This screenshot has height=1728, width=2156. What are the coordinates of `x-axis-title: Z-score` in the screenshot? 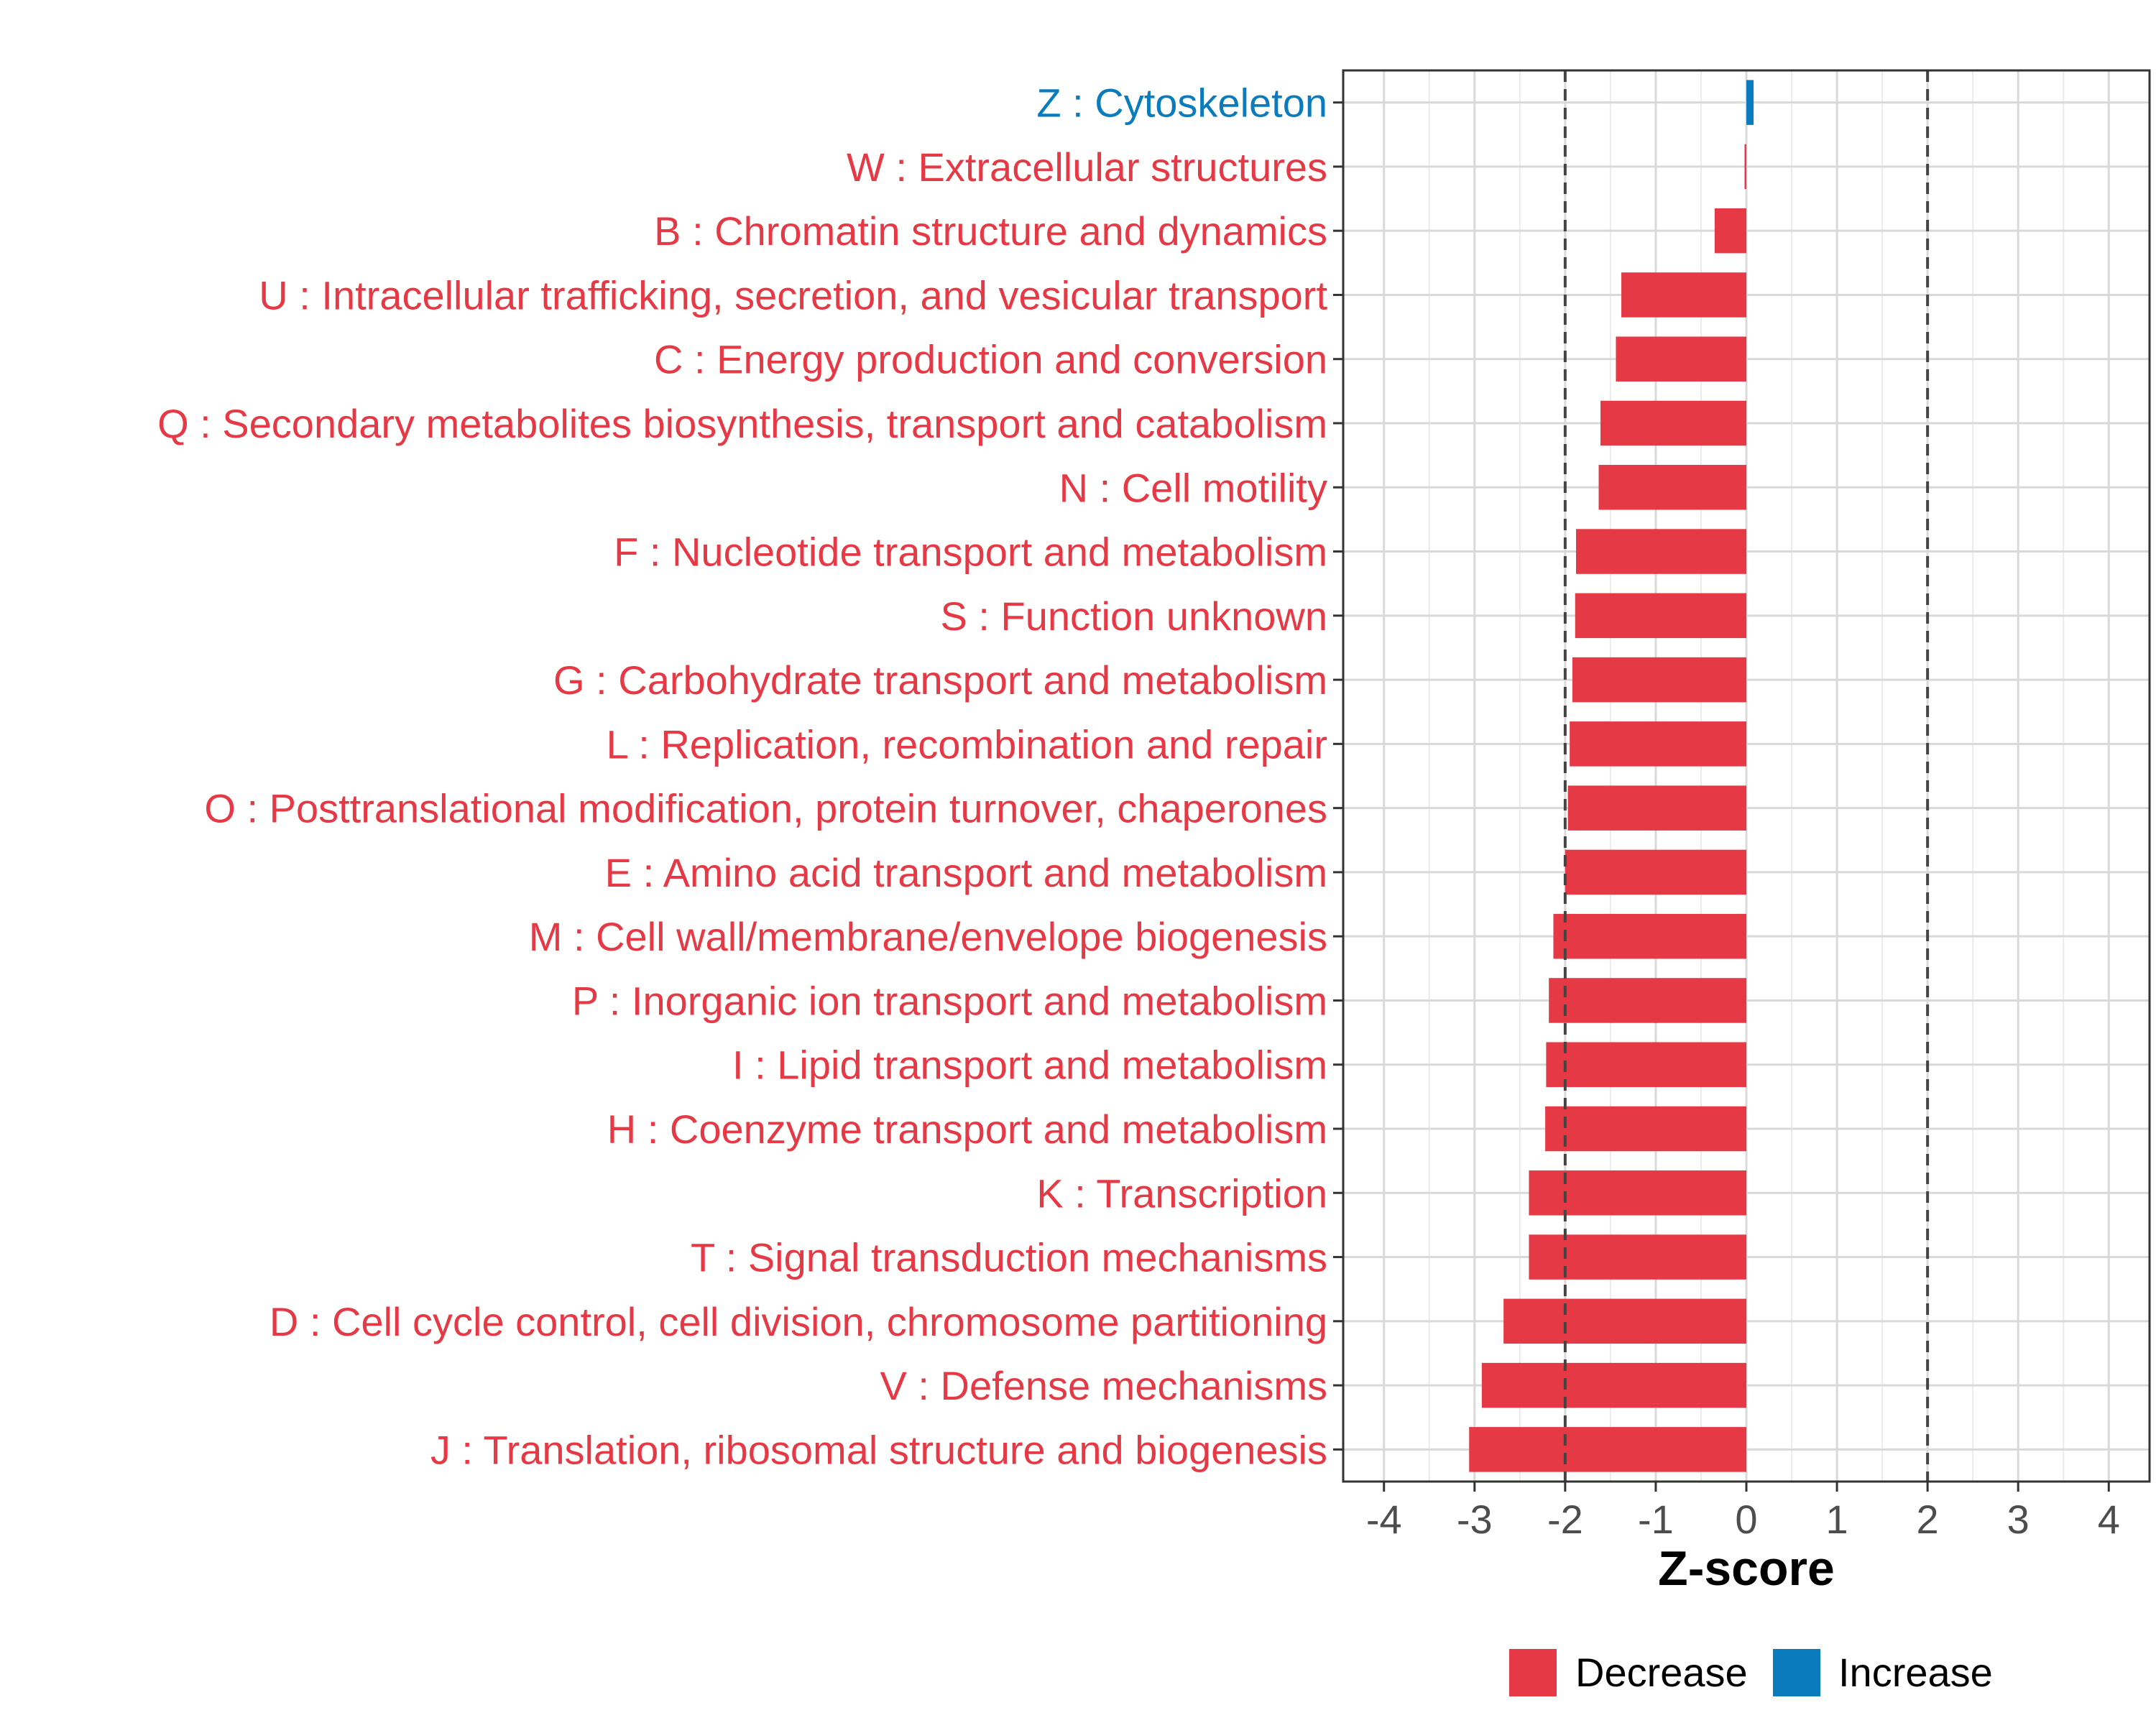 It's located at (1746, 1569).